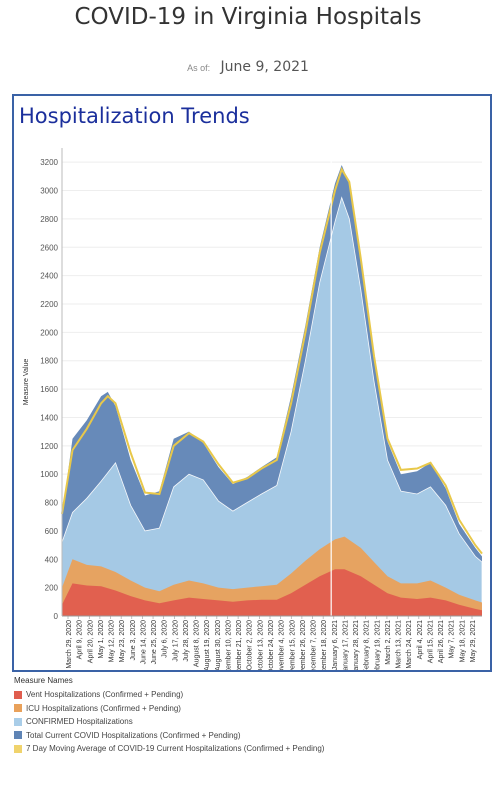  I want to click on x-tick-label: June 3, 2020, so click(133, 640).